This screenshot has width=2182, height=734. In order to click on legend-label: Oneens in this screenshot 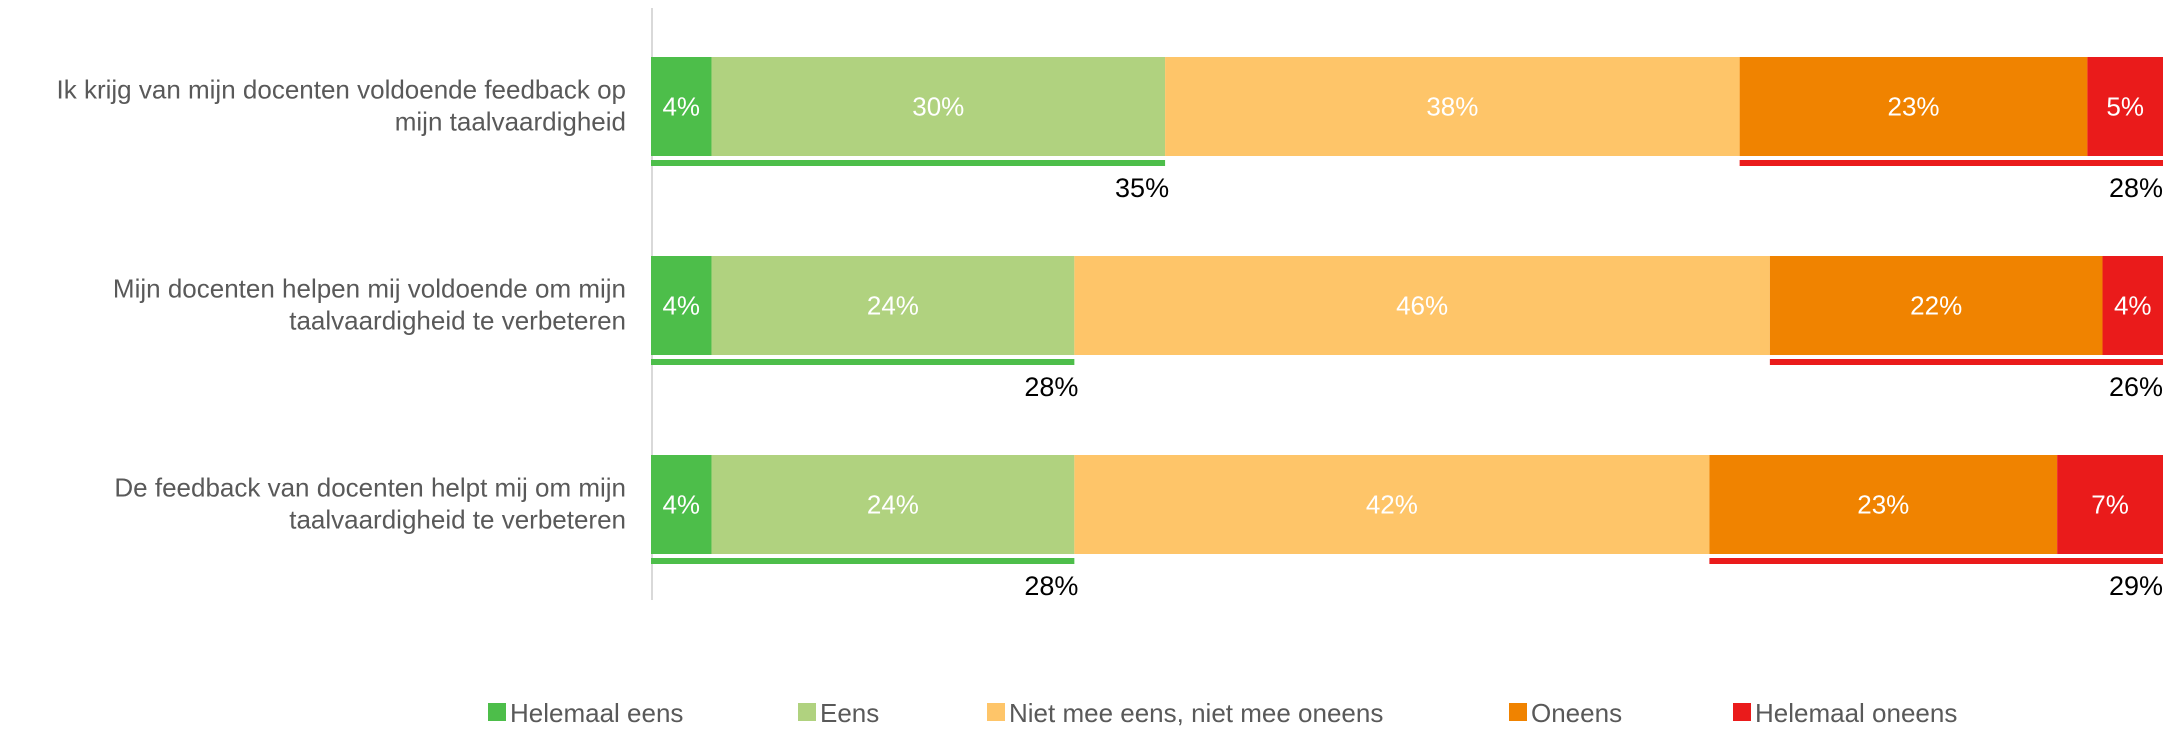, I will do `click(1576, 713)`.